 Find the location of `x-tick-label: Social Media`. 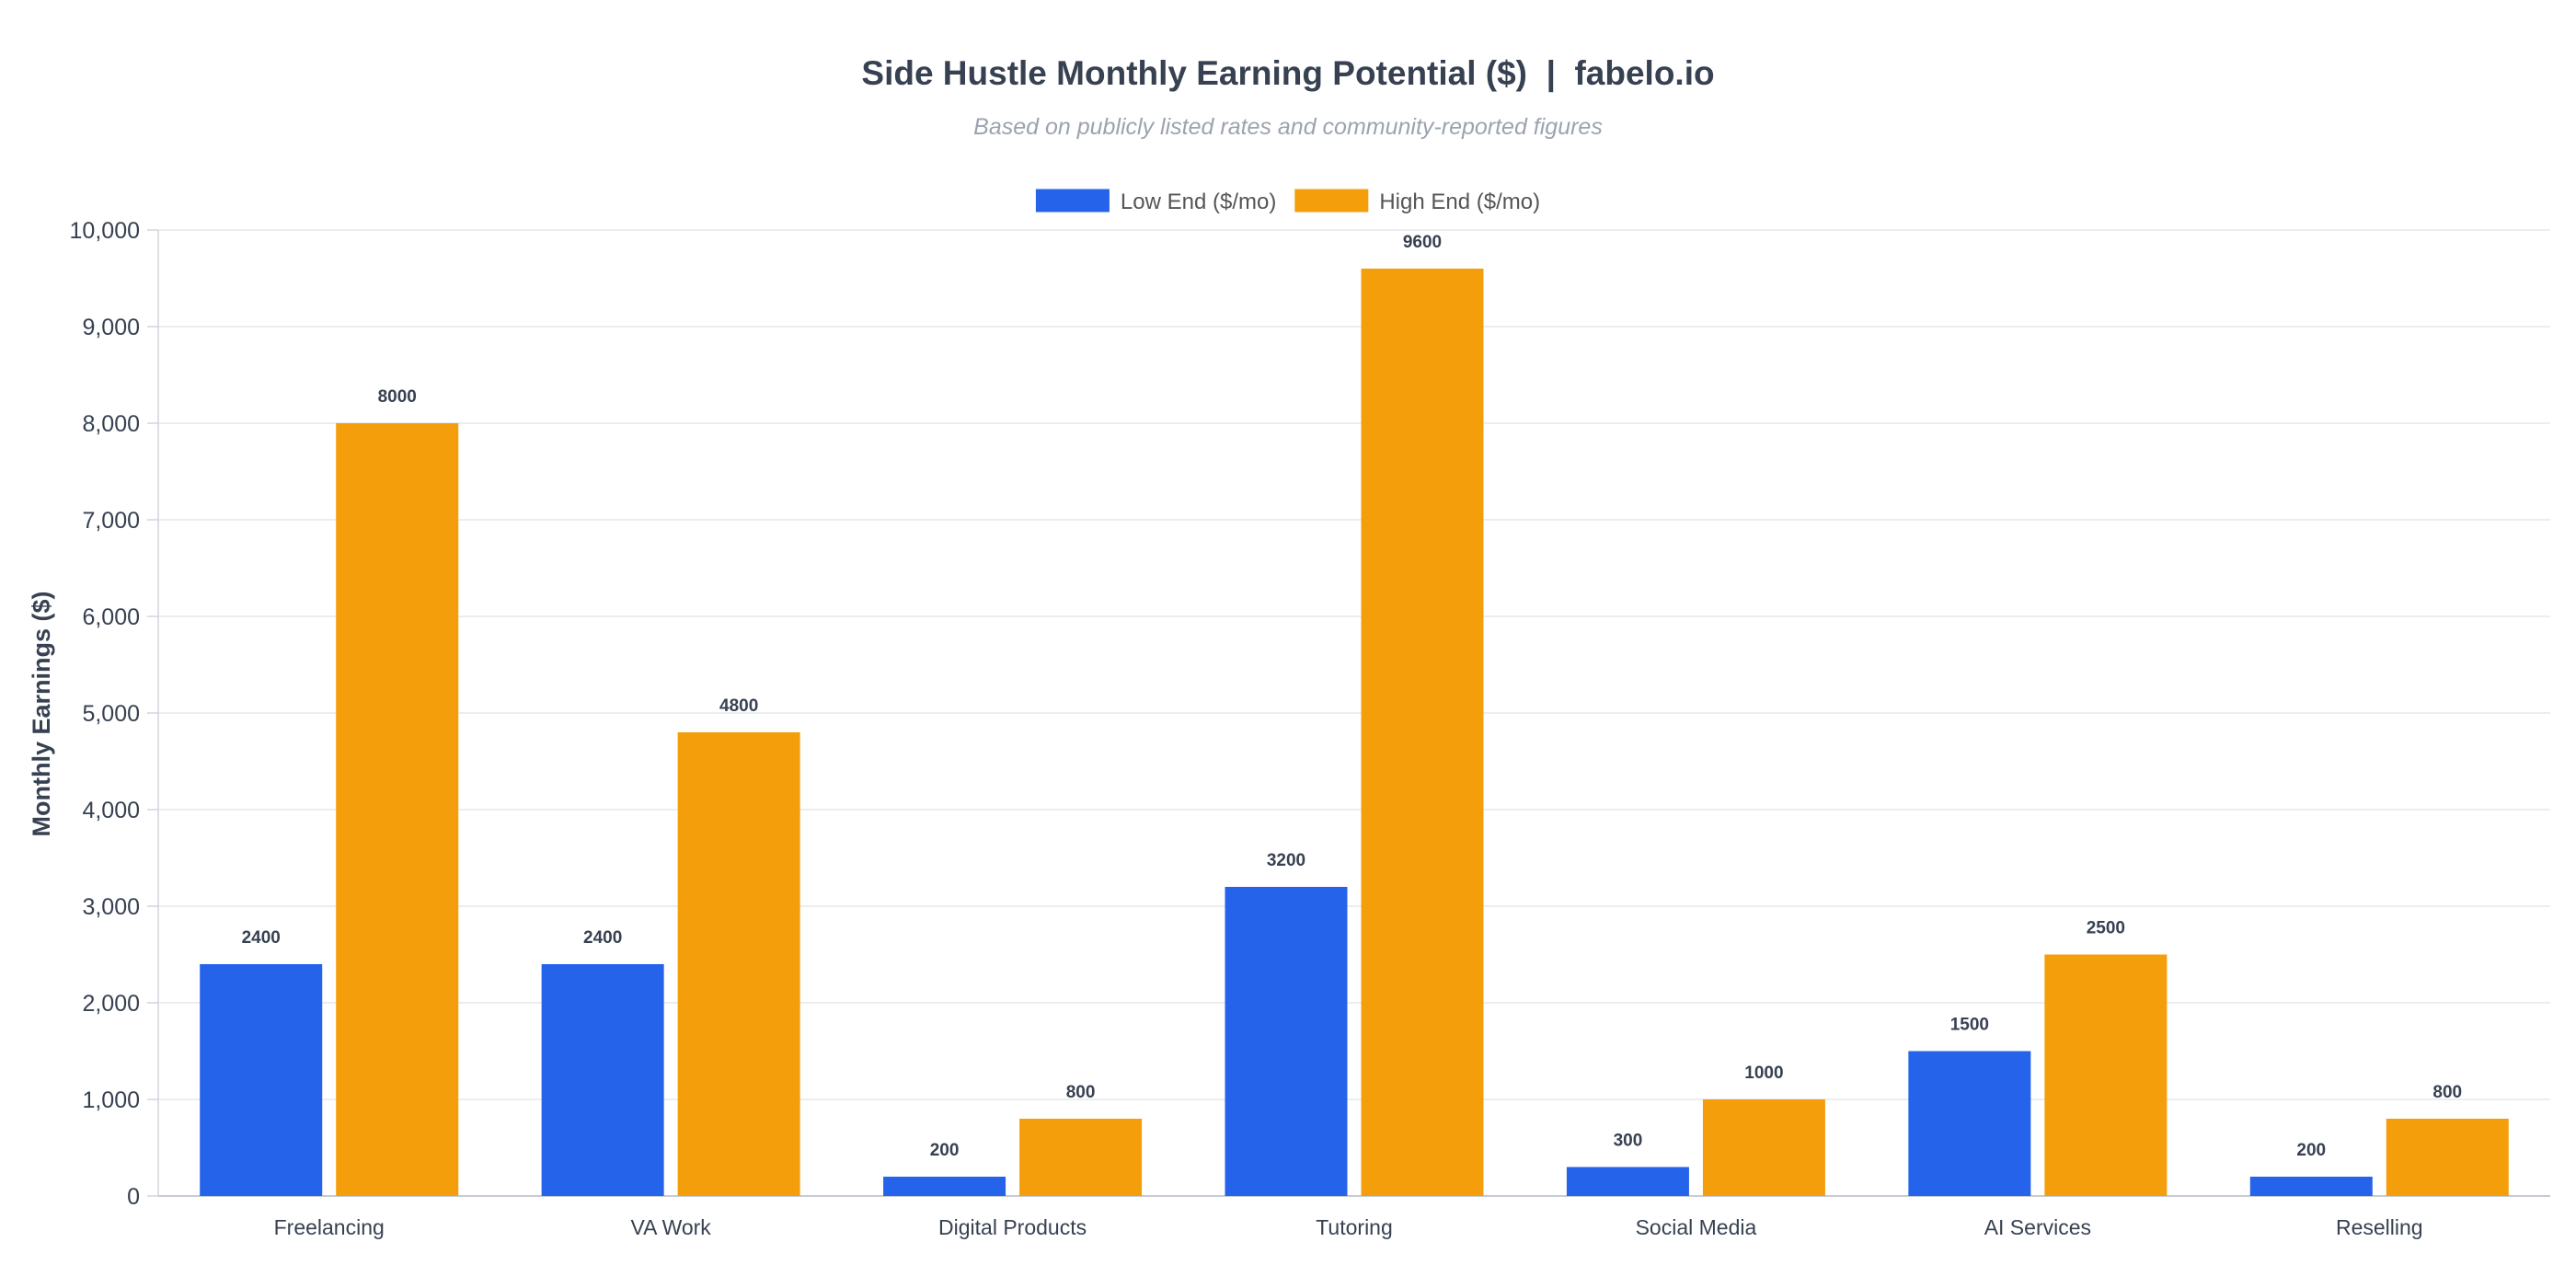

x-tick-label: Social Media is located at coordinates (1696, 1227).